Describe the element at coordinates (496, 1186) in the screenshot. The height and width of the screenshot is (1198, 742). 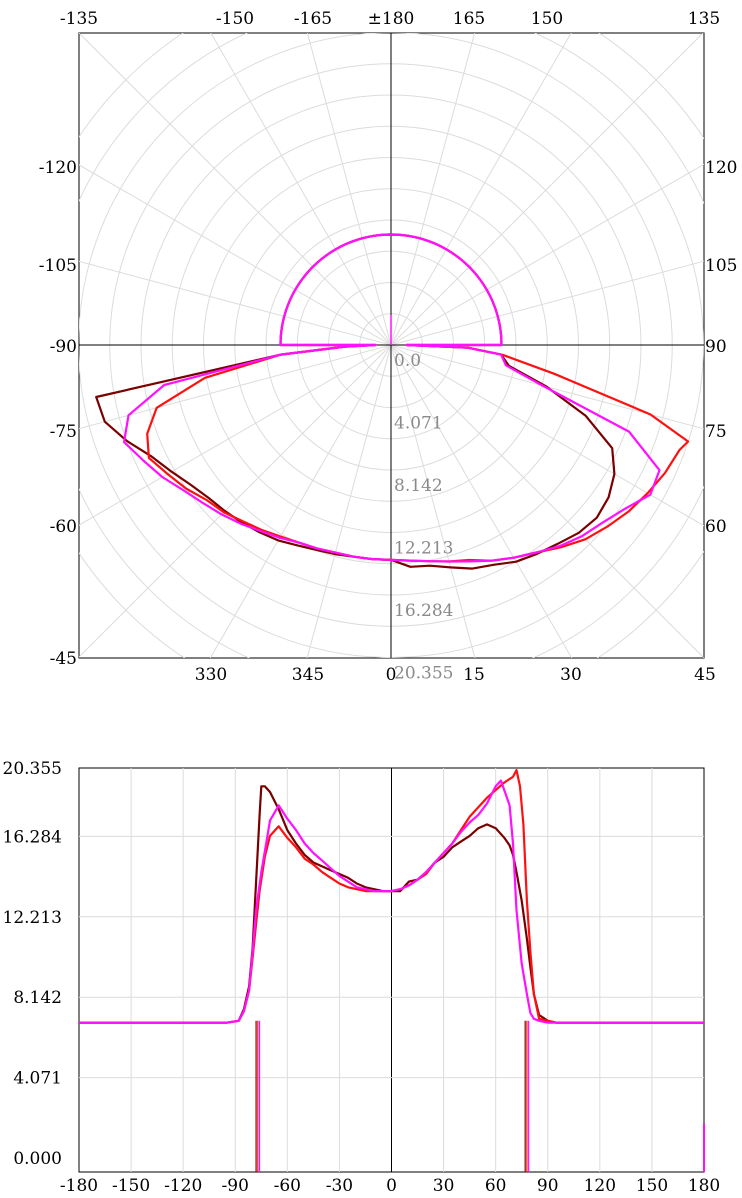
I see `cartesian-x-tick-label: 60` at that location.